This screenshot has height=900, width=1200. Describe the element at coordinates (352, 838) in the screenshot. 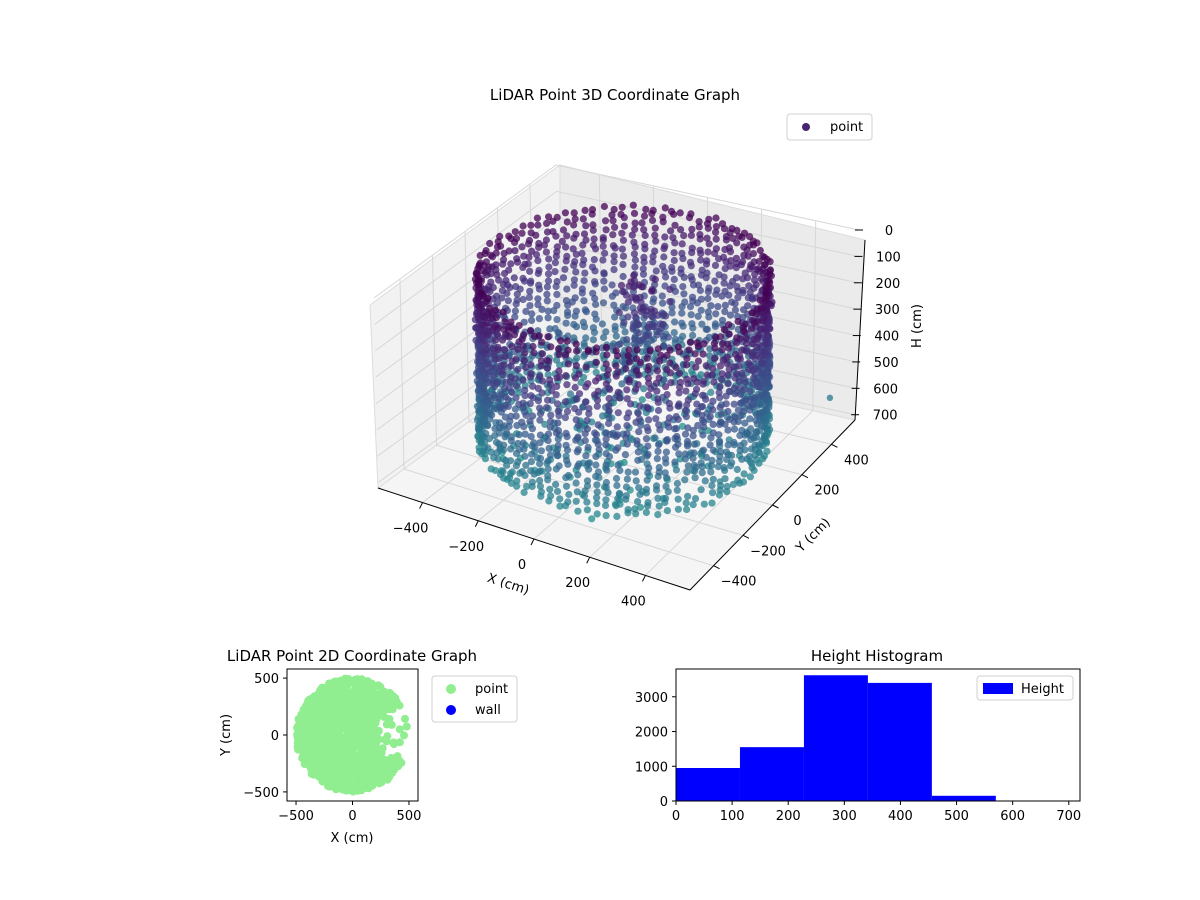

I see `x-axis-label-2d: X (cm)` at that location.